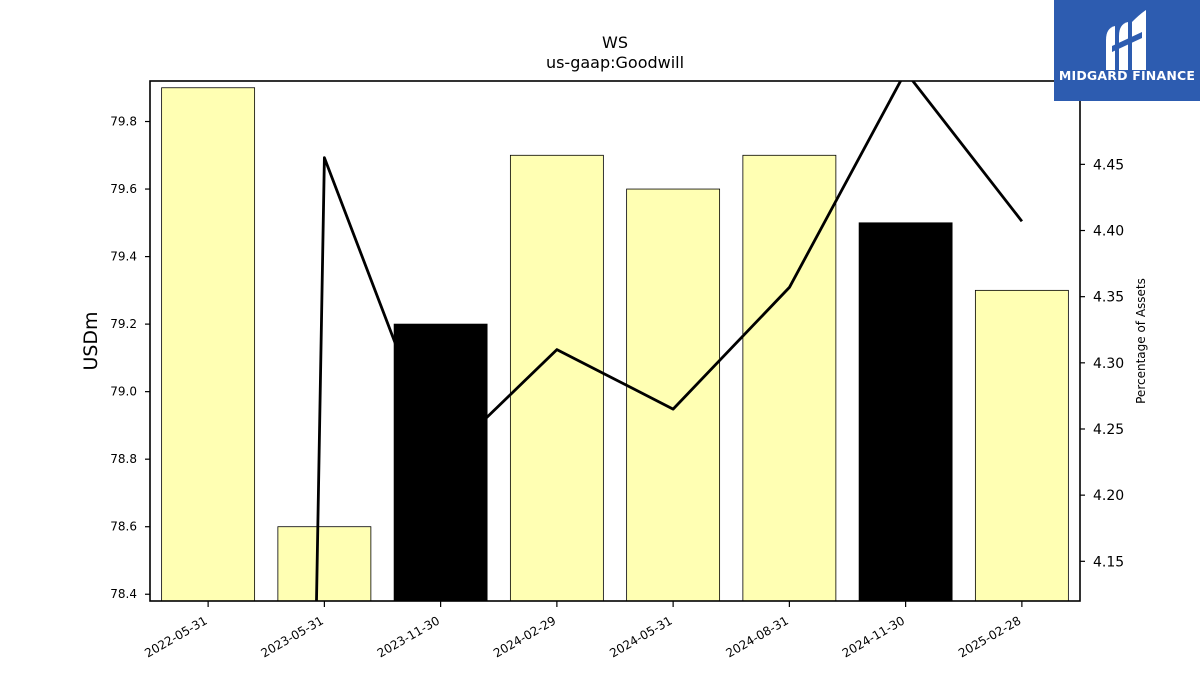  What do you see at coordinates (1127, 75) in the screenshot?
I see `brand-name: MIDGARD FINANCE` at bounding box center [1127, 75].